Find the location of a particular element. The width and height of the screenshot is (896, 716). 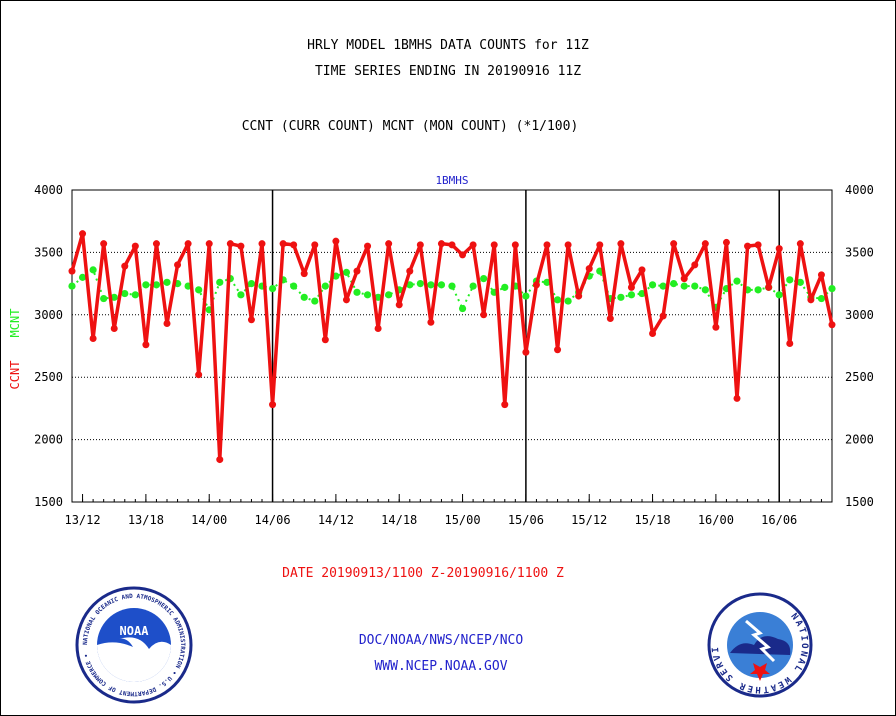

ytick-label-right: 2500 is located at coordinates (859, 377).